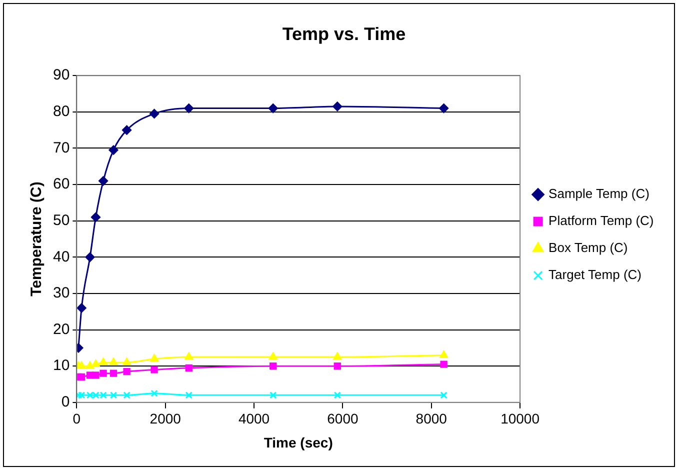 The image size is (678, 470). Describe the element at coordinates (599, 194) in the screenshot. I see `legend-label: Sample Temp (C)` at that location.